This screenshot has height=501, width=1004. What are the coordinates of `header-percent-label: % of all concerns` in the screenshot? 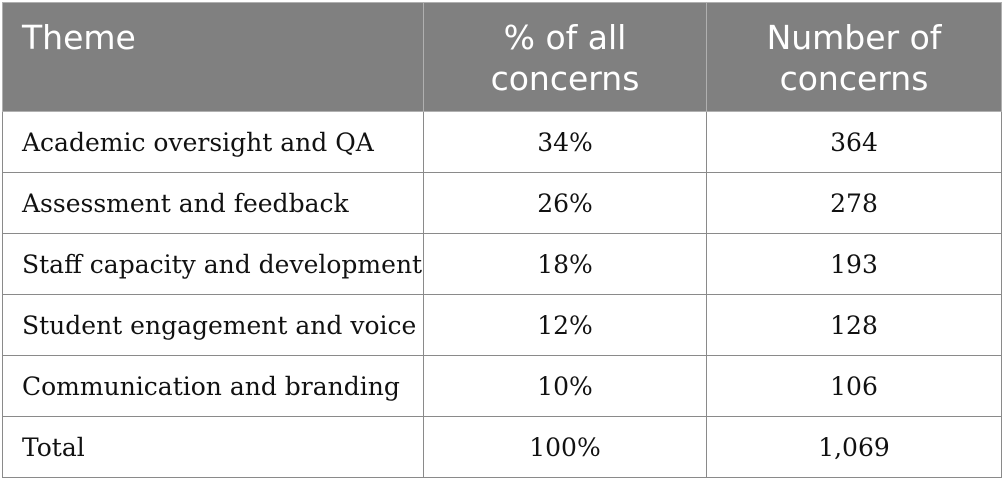 It's located at (565, 51).